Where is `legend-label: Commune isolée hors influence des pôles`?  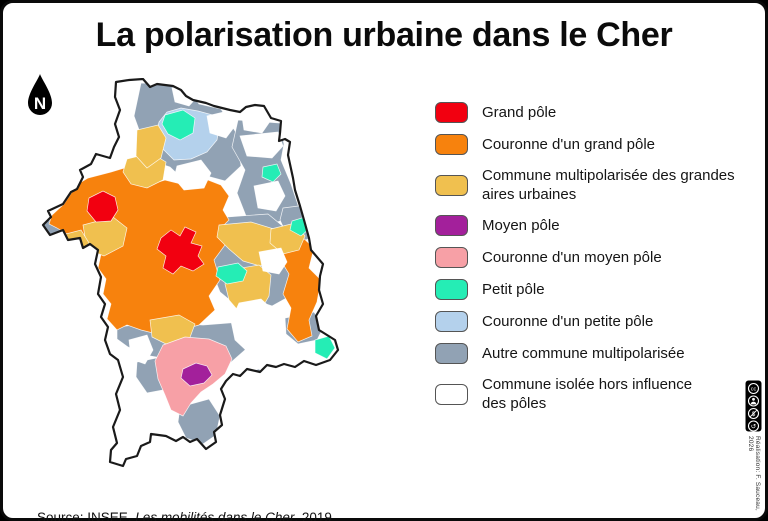
legend-label: Commune isolée hors influence des pôles is located at coordinates (587, 394).